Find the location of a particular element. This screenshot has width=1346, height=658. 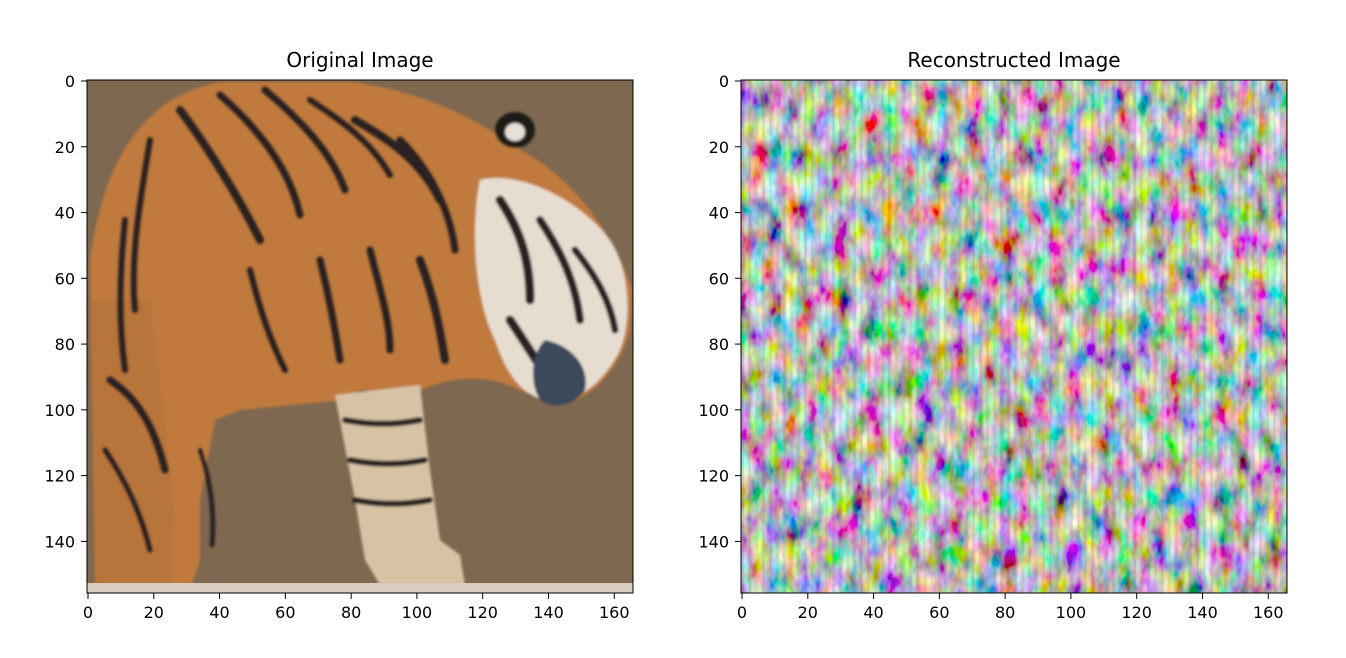

x-tick-label-original: 60 is located at coordinates (285, 612).